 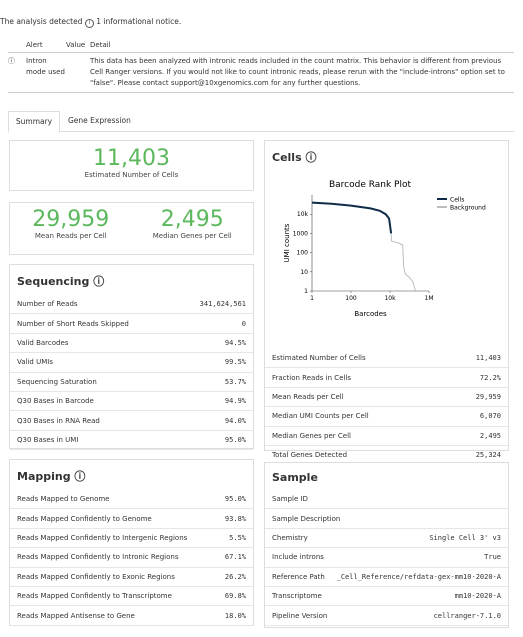 I want to click on metric-value: mm10-2020-A, so click(x=477, y=596).